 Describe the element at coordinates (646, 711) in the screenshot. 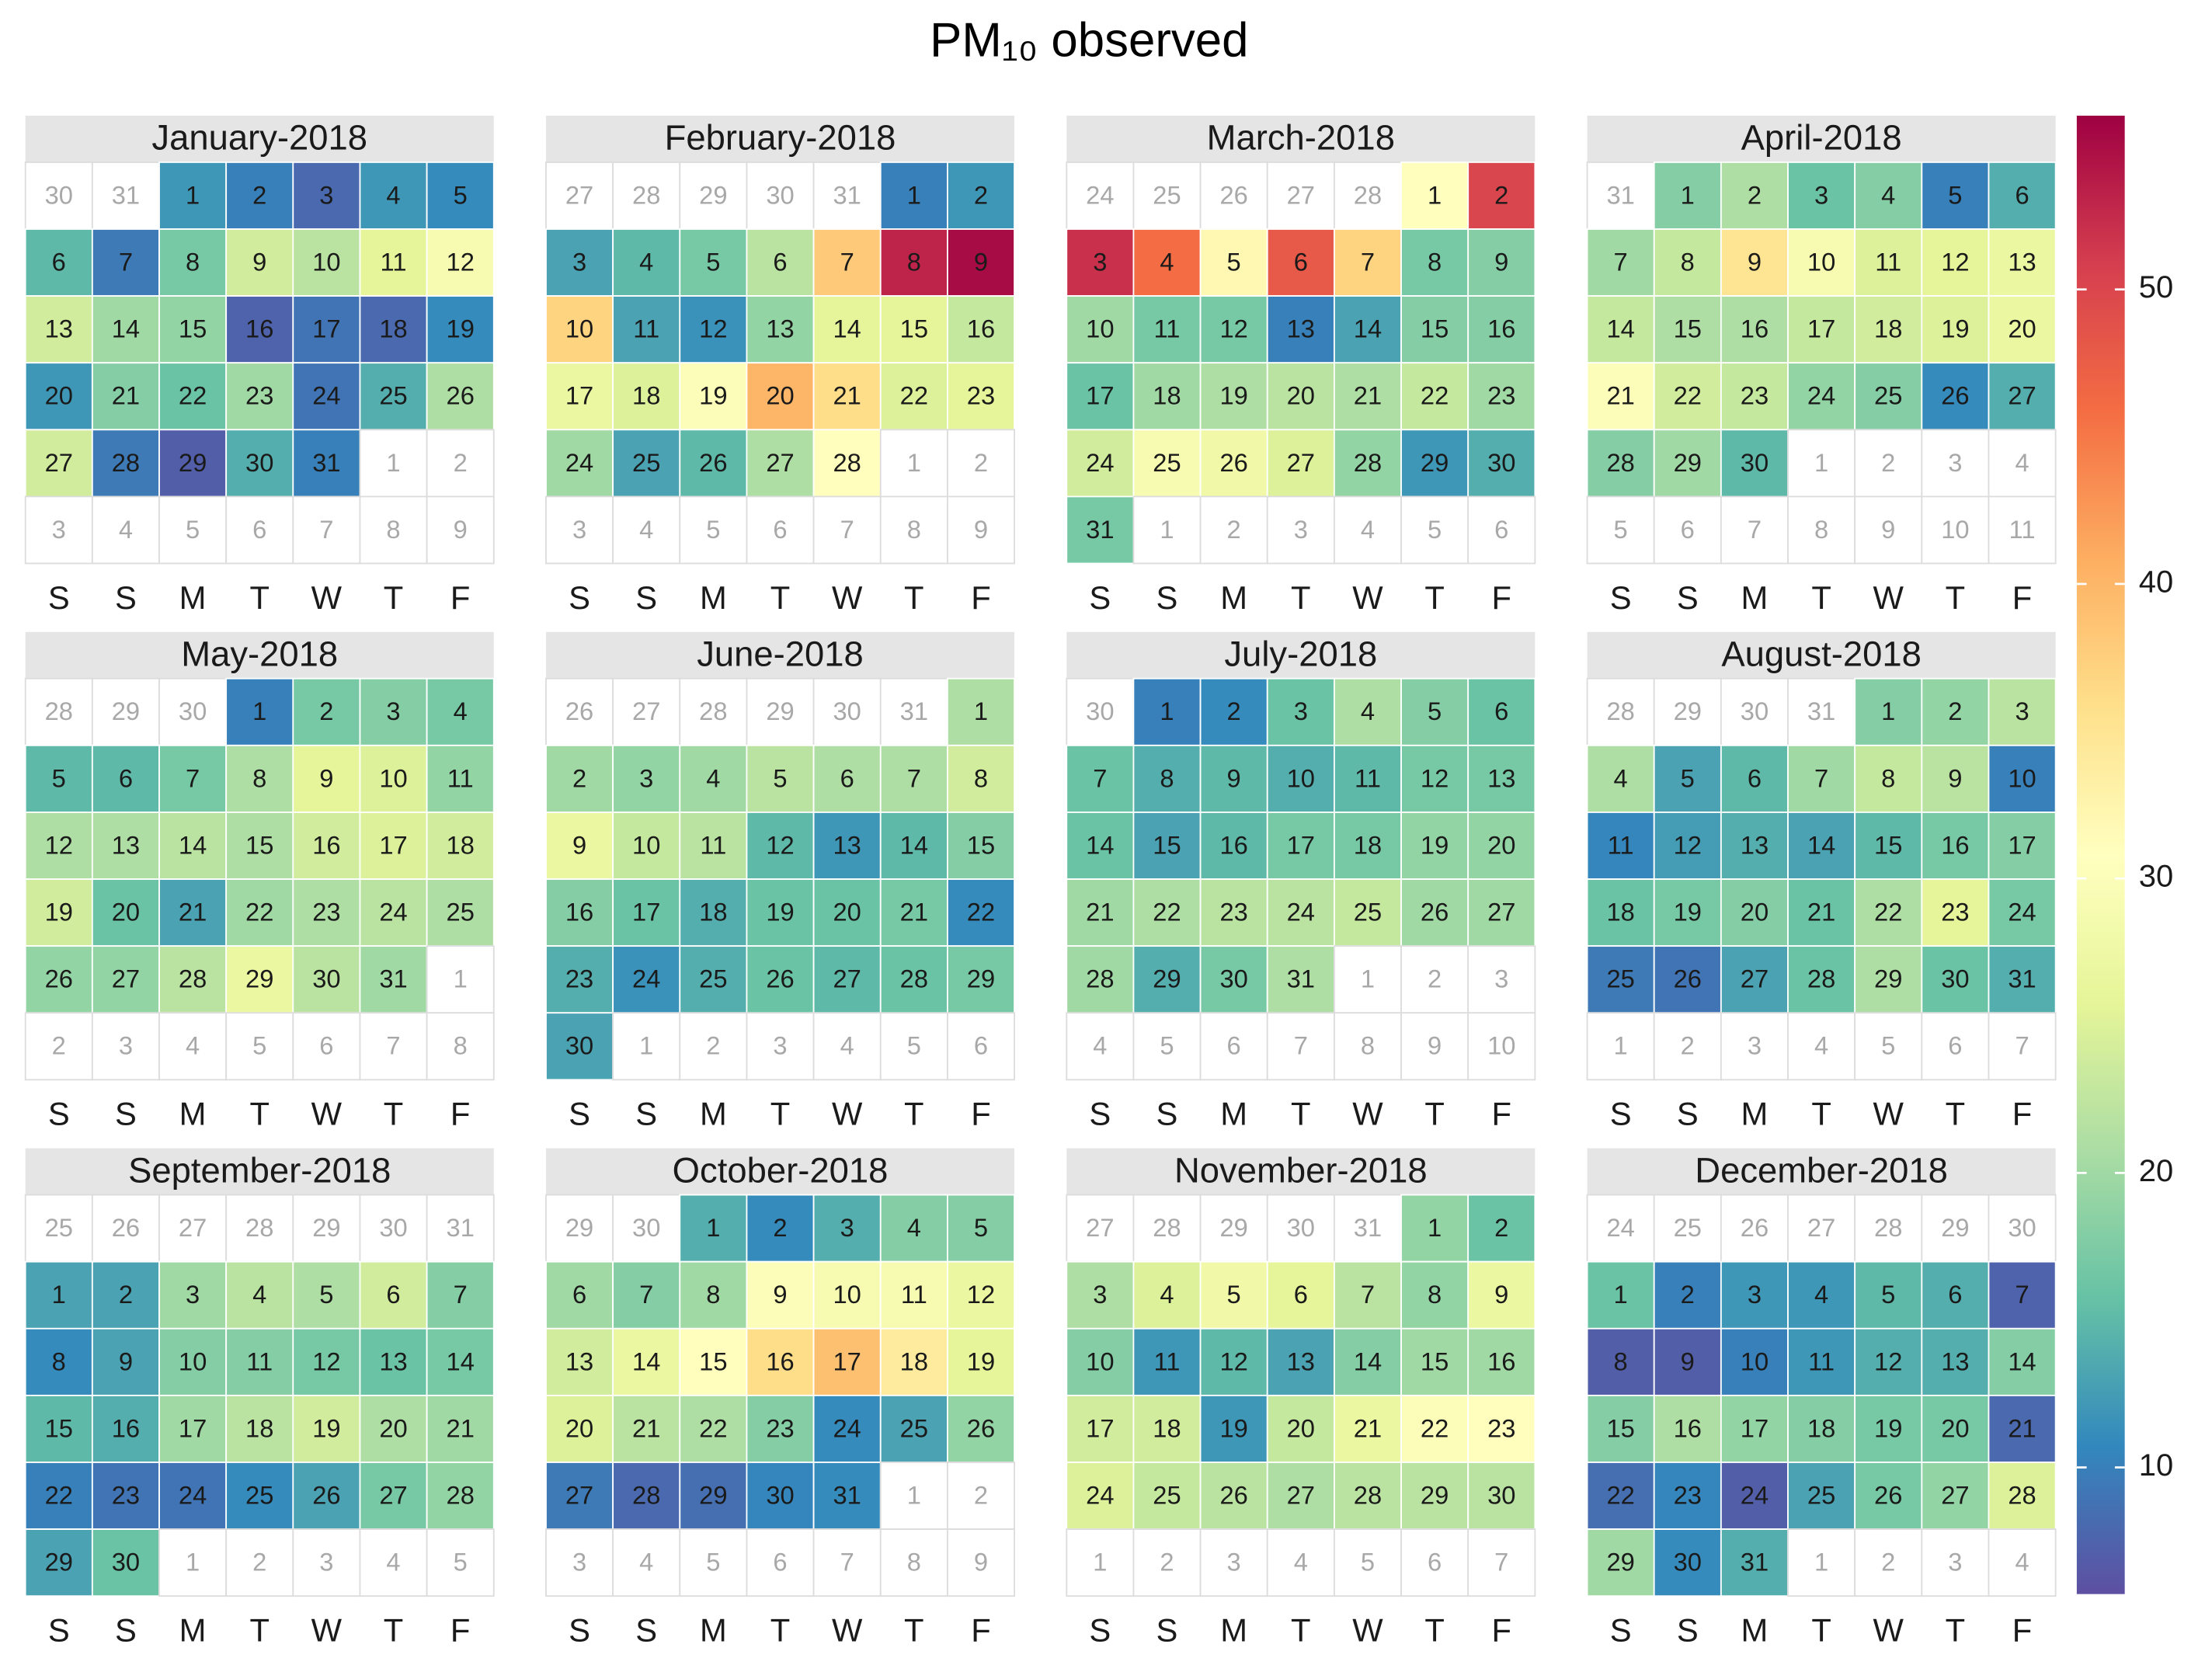

I see `other-month-day: 27` at that location.